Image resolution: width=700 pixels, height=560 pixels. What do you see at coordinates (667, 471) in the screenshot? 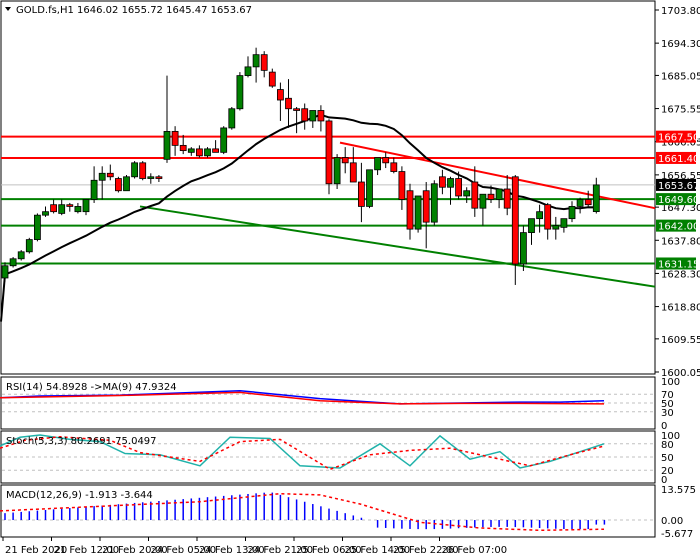
I see `svg-text: 20` at bounding box center [667, 471].